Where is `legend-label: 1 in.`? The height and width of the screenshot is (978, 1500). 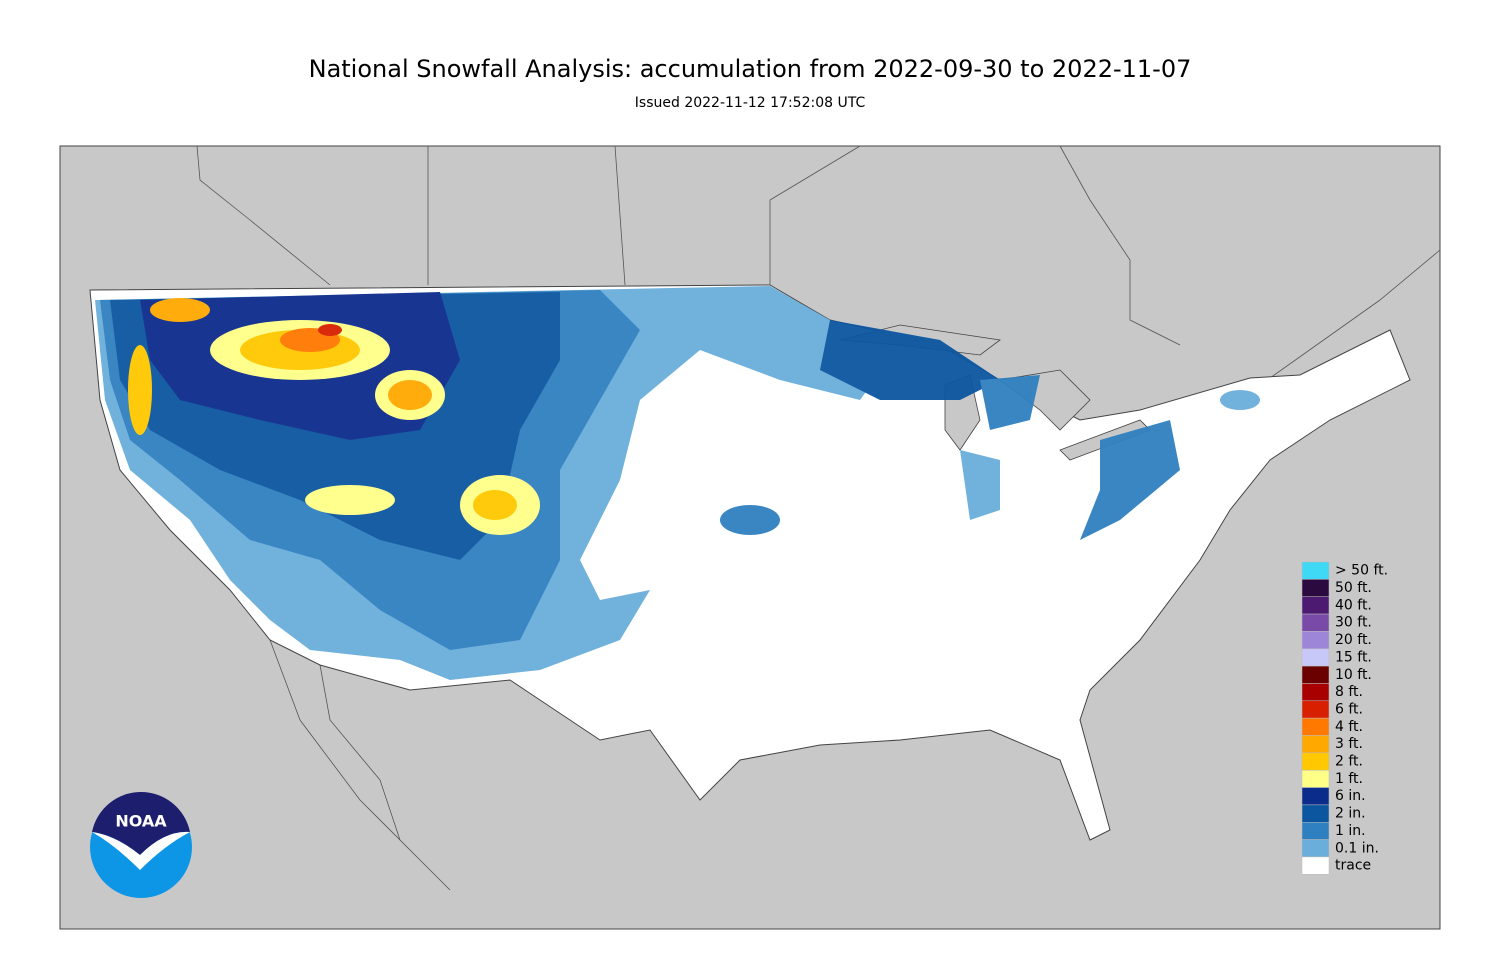 legend-label: 1 in. is located at coordinates (1350, 831).